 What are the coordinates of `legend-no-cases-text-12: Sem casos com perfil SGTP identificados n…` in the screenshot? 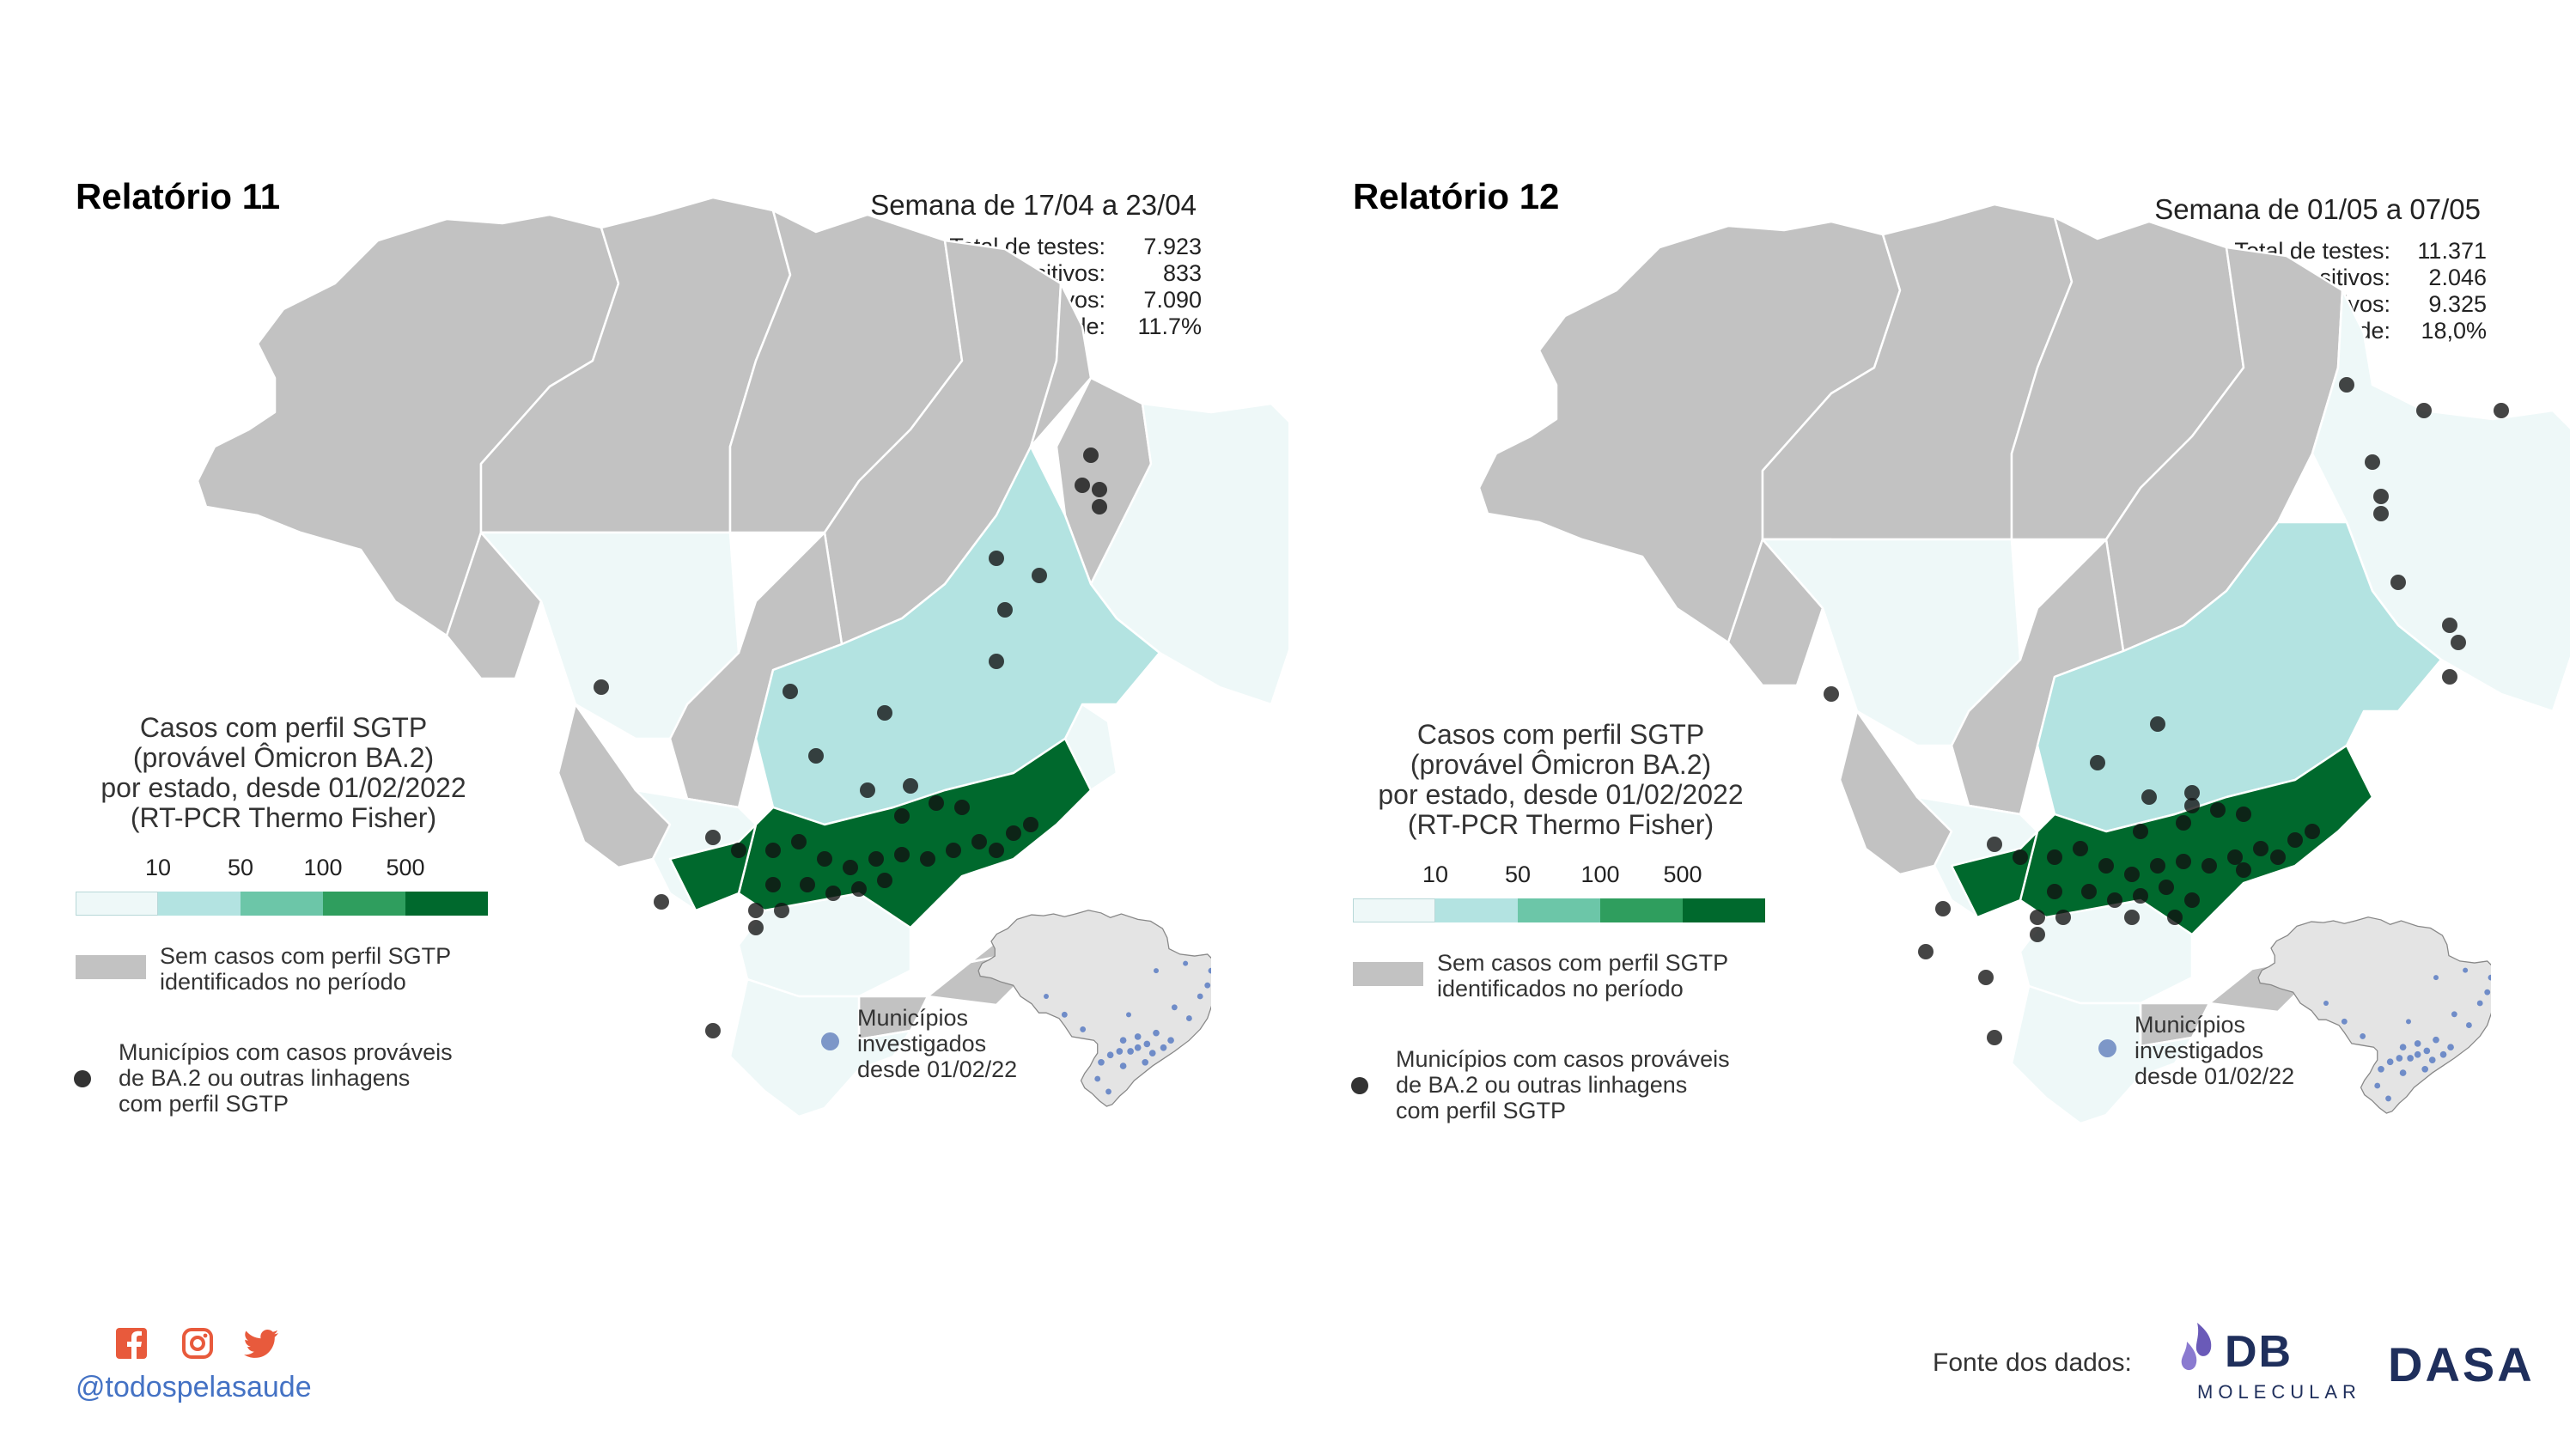 It's located at (1583, 976).